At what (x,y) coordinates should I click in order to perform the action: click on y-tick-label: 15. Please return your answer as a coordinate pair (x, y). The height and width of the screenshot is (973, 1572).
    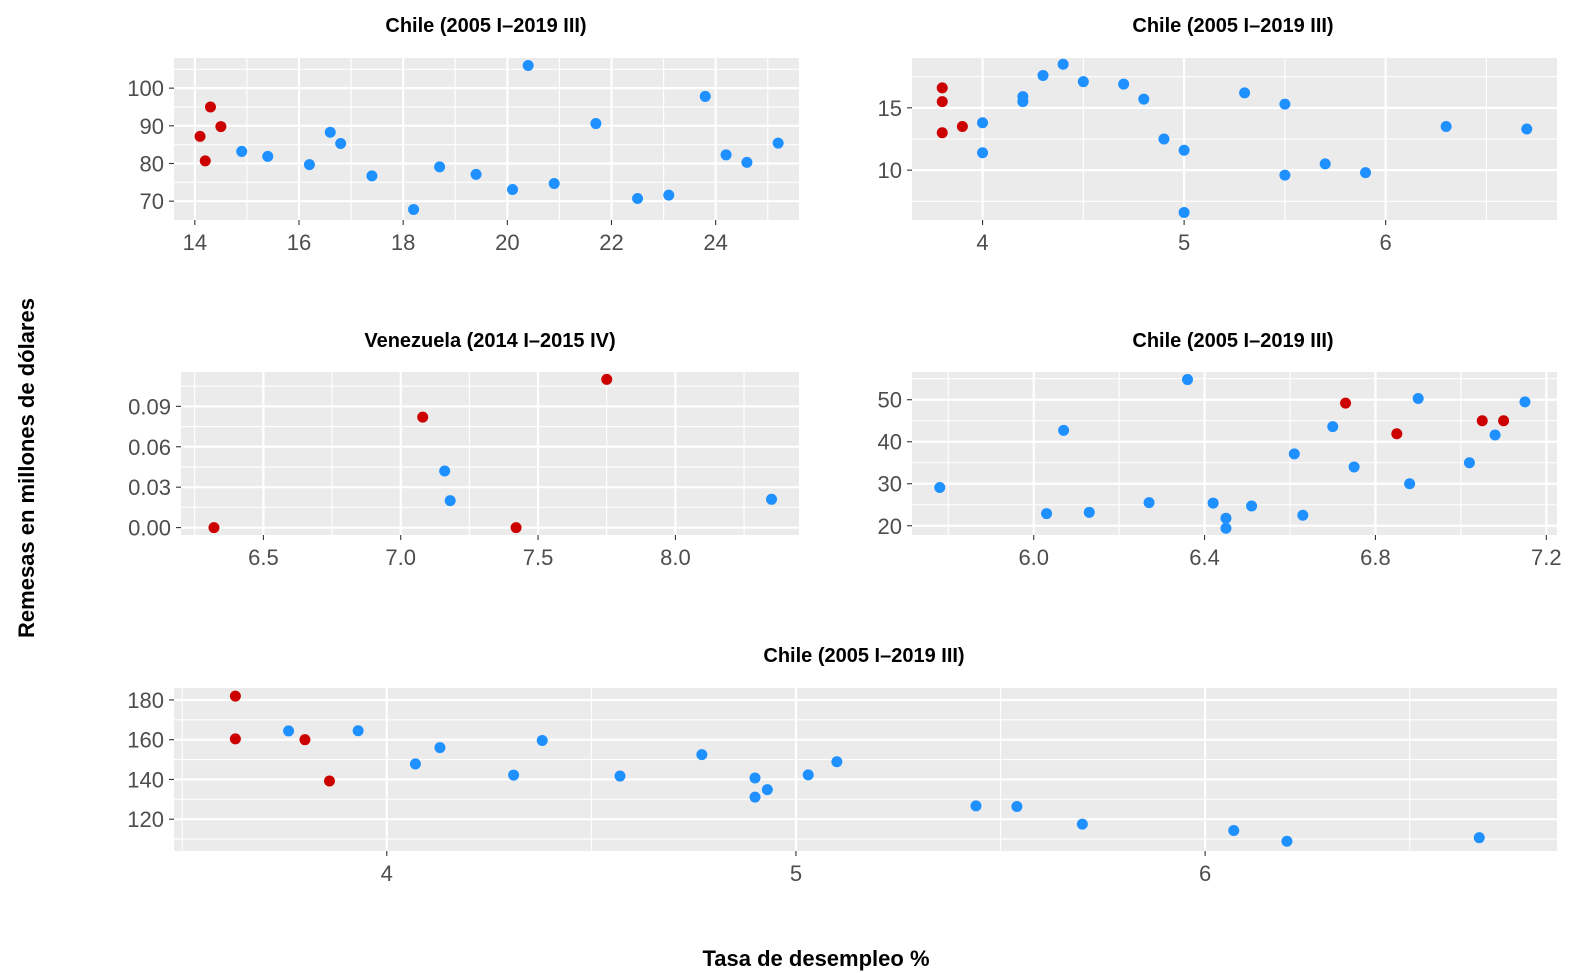
    Looking at the image, I should click on (890, 108).